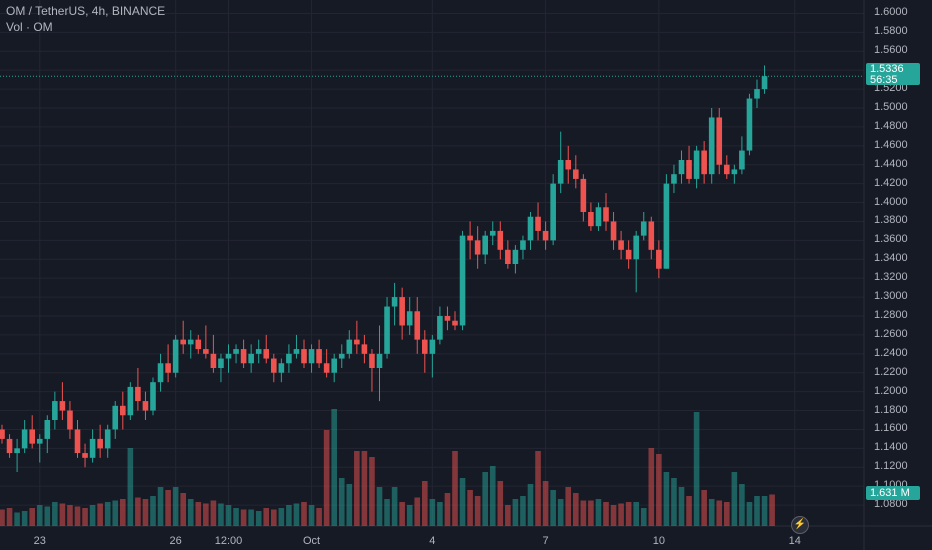 This screenshot has width=932, height=550. I want to click on symbol-title: OM / TetherUS, 4h, BINANCE, so click(86, 11).